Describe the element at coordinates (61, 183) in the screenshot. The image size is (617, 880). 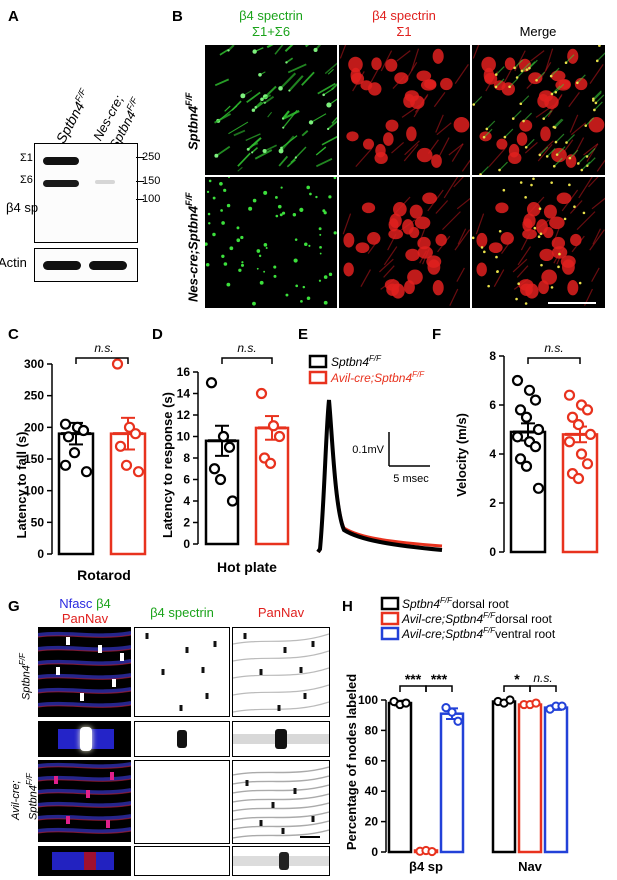
I see `band-sigma6` at that location.